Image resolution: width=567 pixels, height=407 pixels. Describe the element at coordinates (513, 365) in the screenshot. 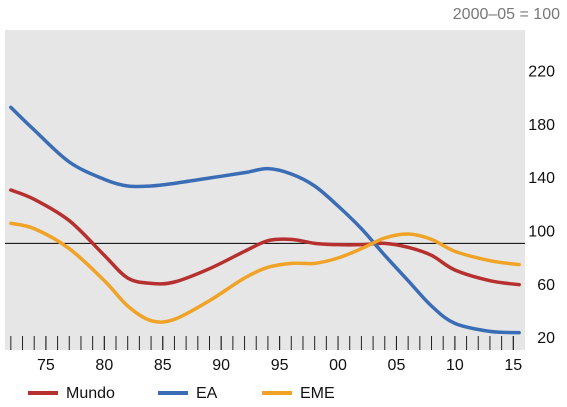

I see `x-tick-label: 15` at that location.